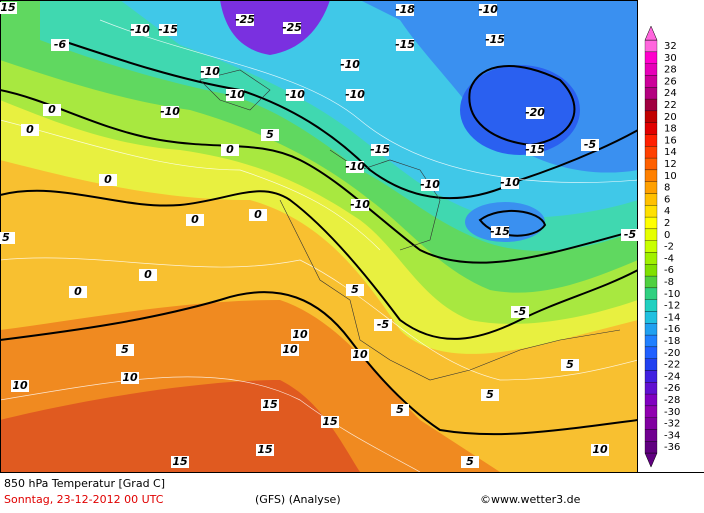 The height and width of the screenshot is (513, 704). I want to click on footer-model: (GFS) (Analyse), so click(298, 499).